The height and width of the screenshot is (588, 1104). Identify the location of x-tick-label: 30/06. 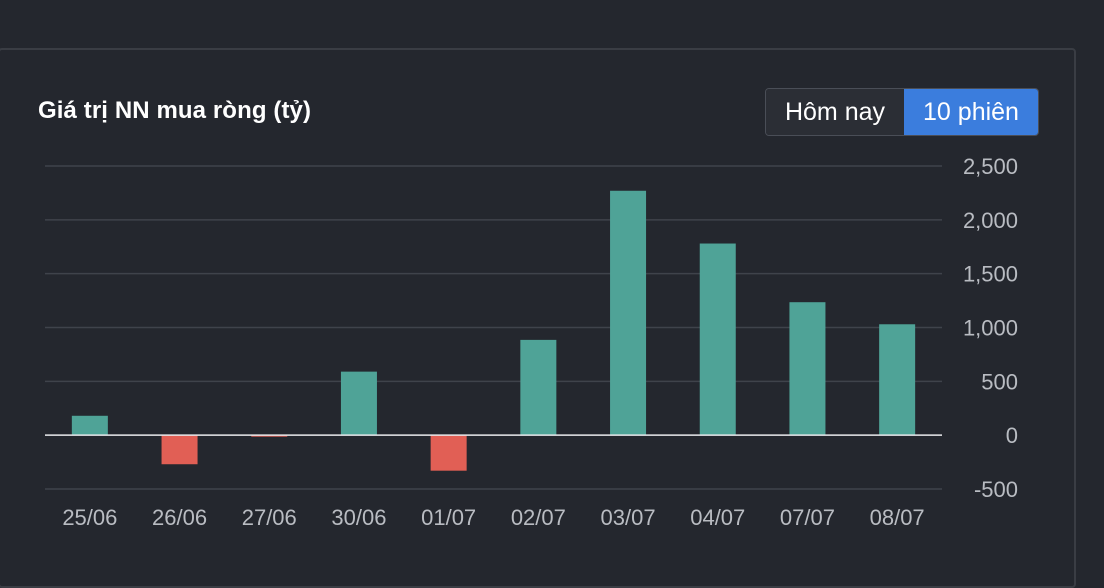
(358, 517).